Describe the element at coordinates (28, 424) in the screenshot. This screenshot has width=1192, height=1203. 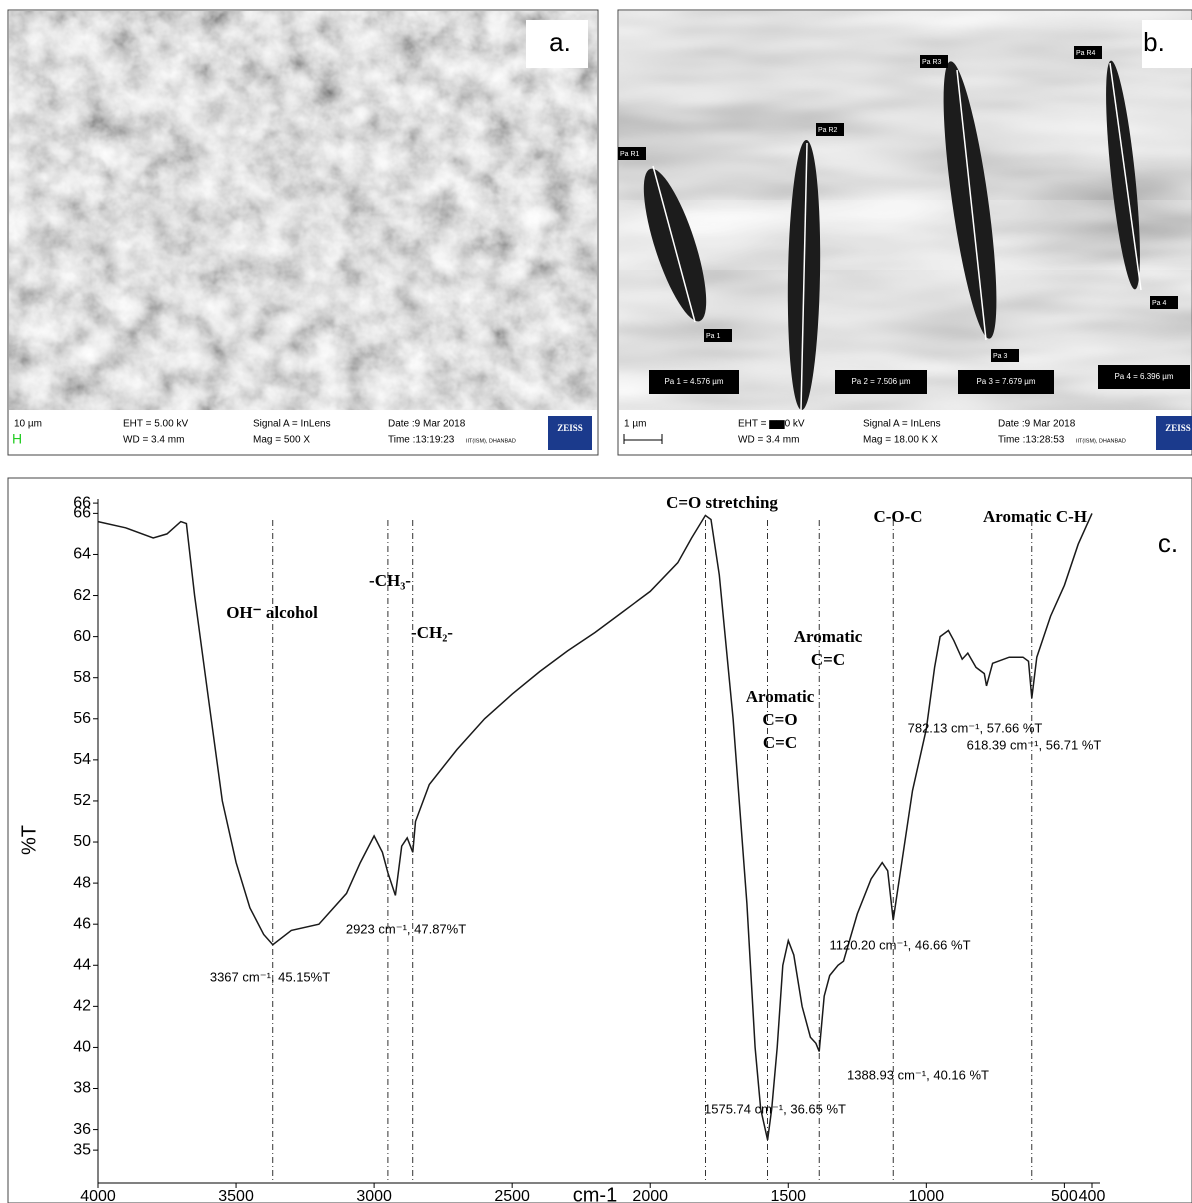
I see `scale-label: 10 µm` at that location.